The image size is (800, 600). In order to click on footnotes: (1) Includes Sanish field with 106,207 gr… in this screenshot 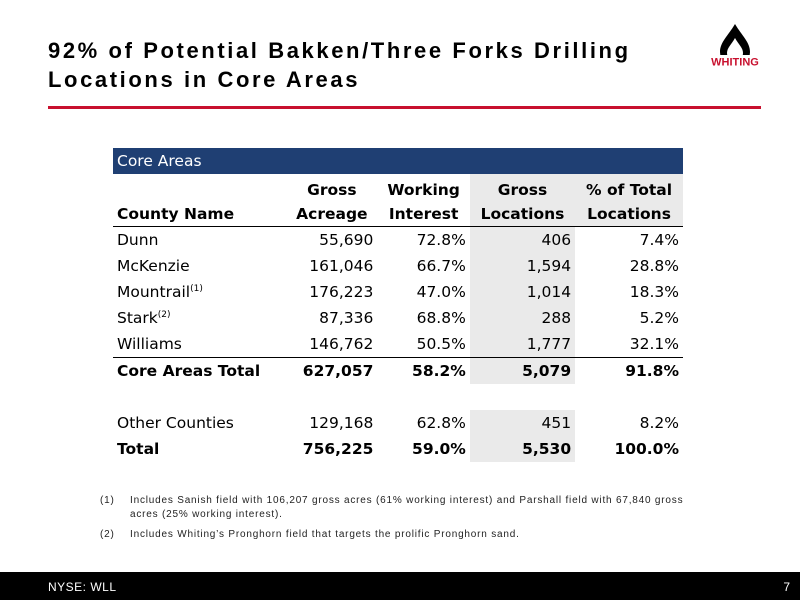, I will do `click(405, 521)`.